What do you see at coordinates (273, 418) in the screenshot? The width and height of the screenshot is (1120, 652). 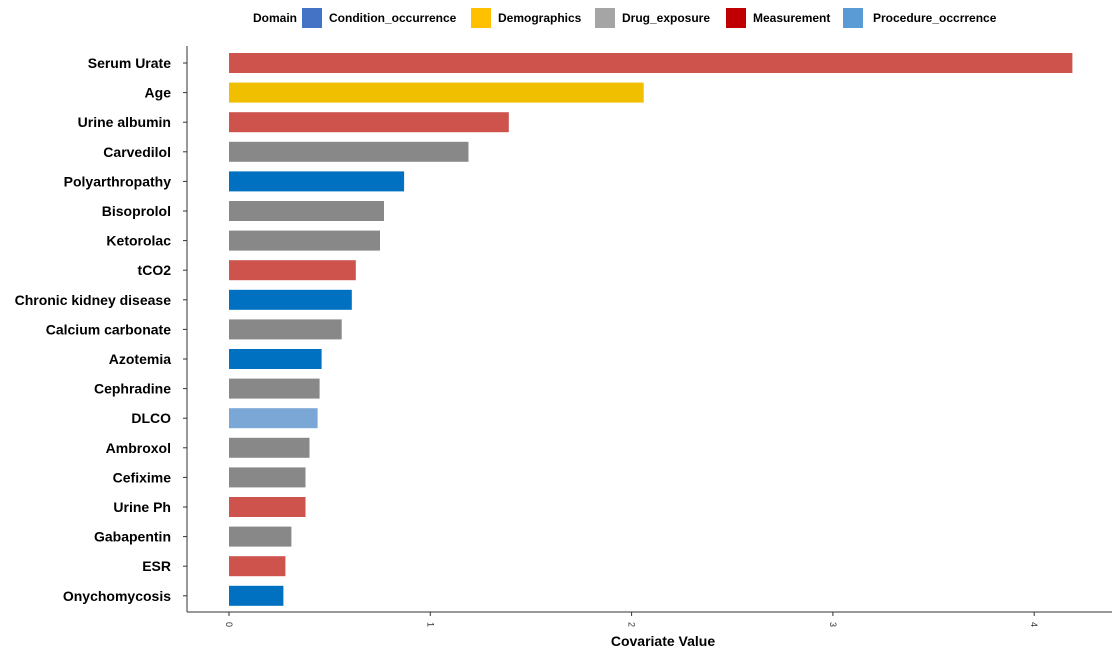 I see `bar-dlco` at bounding box center [273, 418].